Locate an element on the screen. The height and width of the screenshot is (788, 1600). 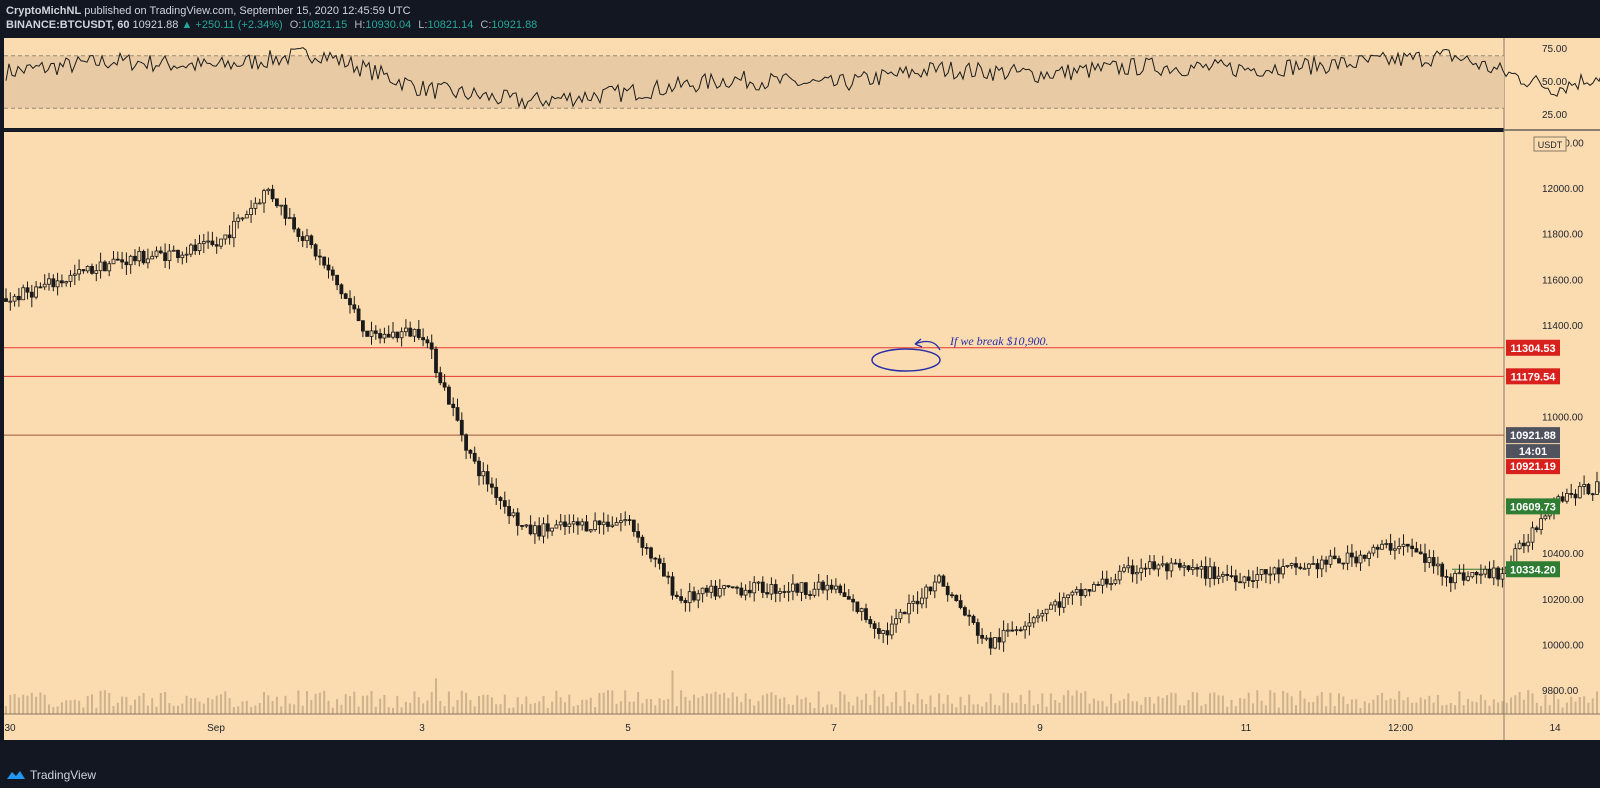
tradingview-logo: TradingView is located at coordinates (51, 775).